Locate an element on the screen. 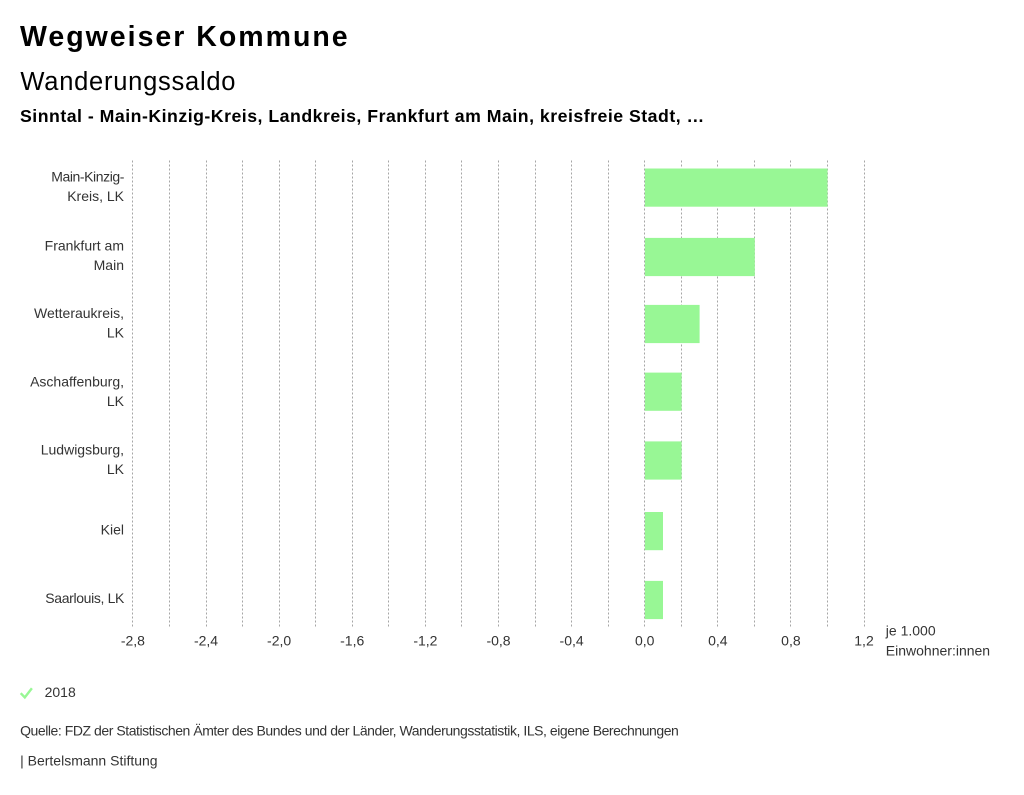 This screenshot has height=795, width=1024. svg-text: Einwohner:innen is located at coordinates (938, 651).